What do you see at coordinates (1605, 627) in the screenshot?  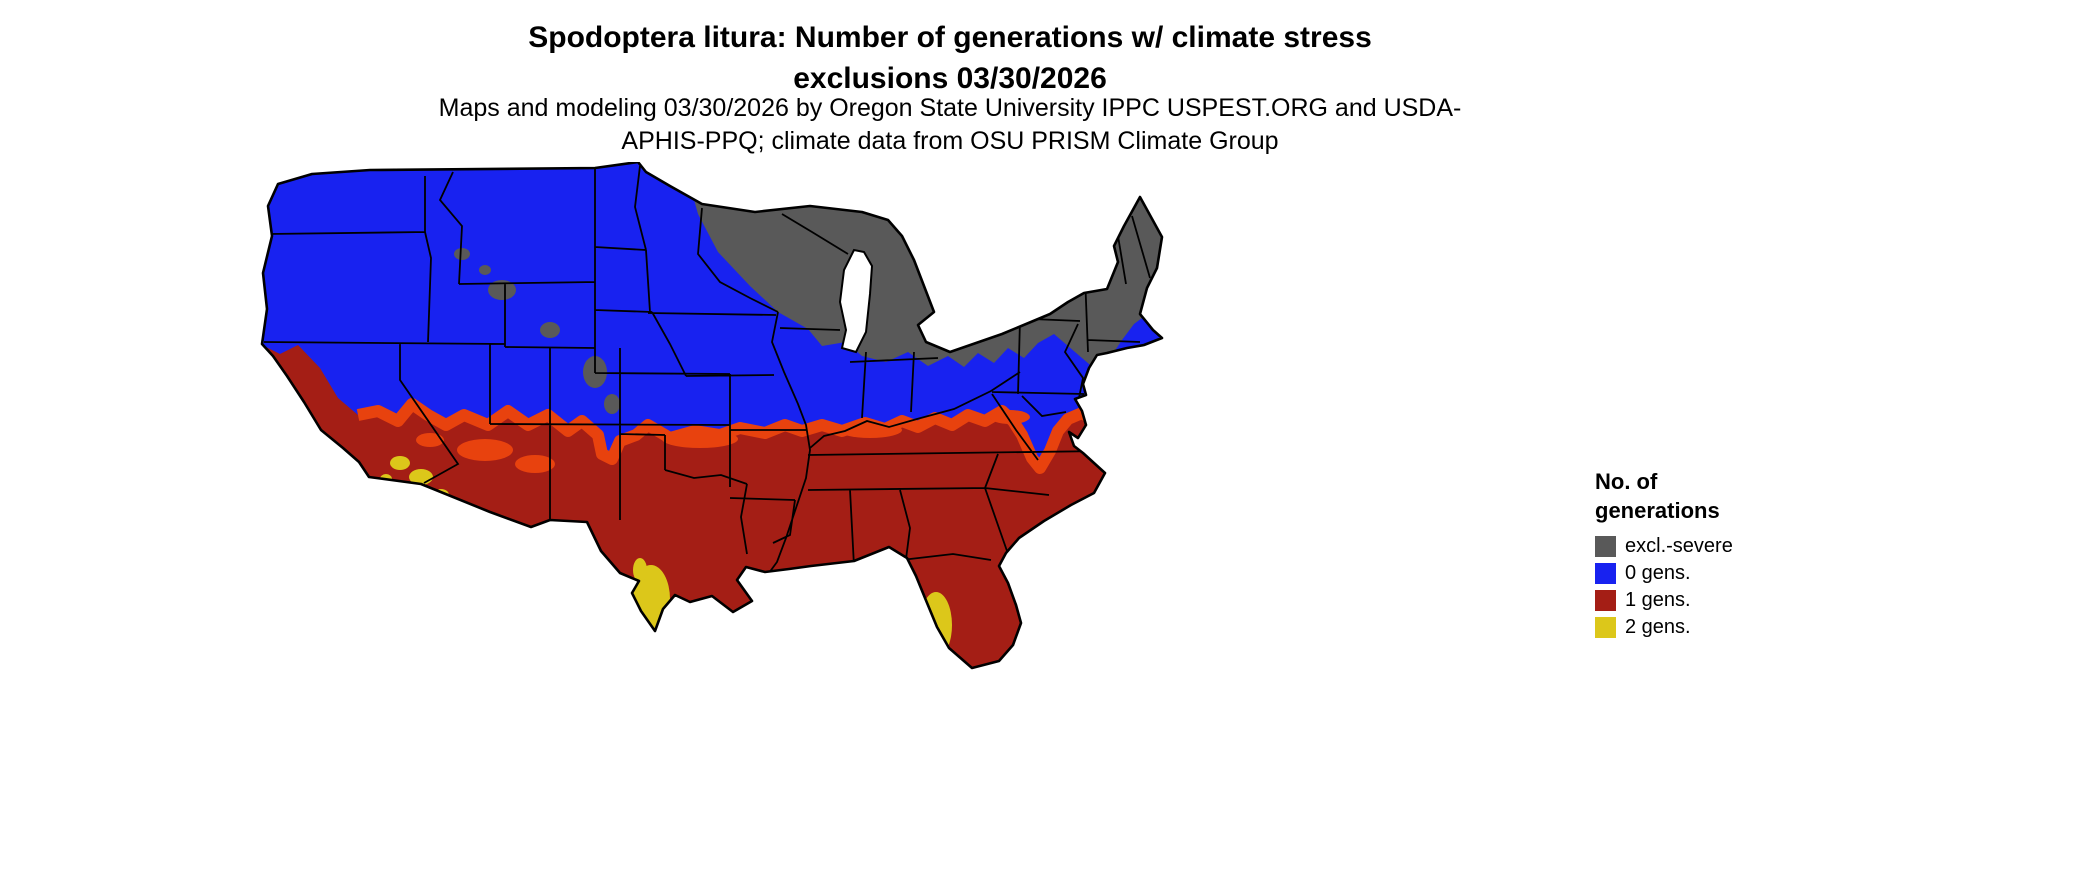 I see `legend-swatch-gens2` at bounding box center [1605, 627].